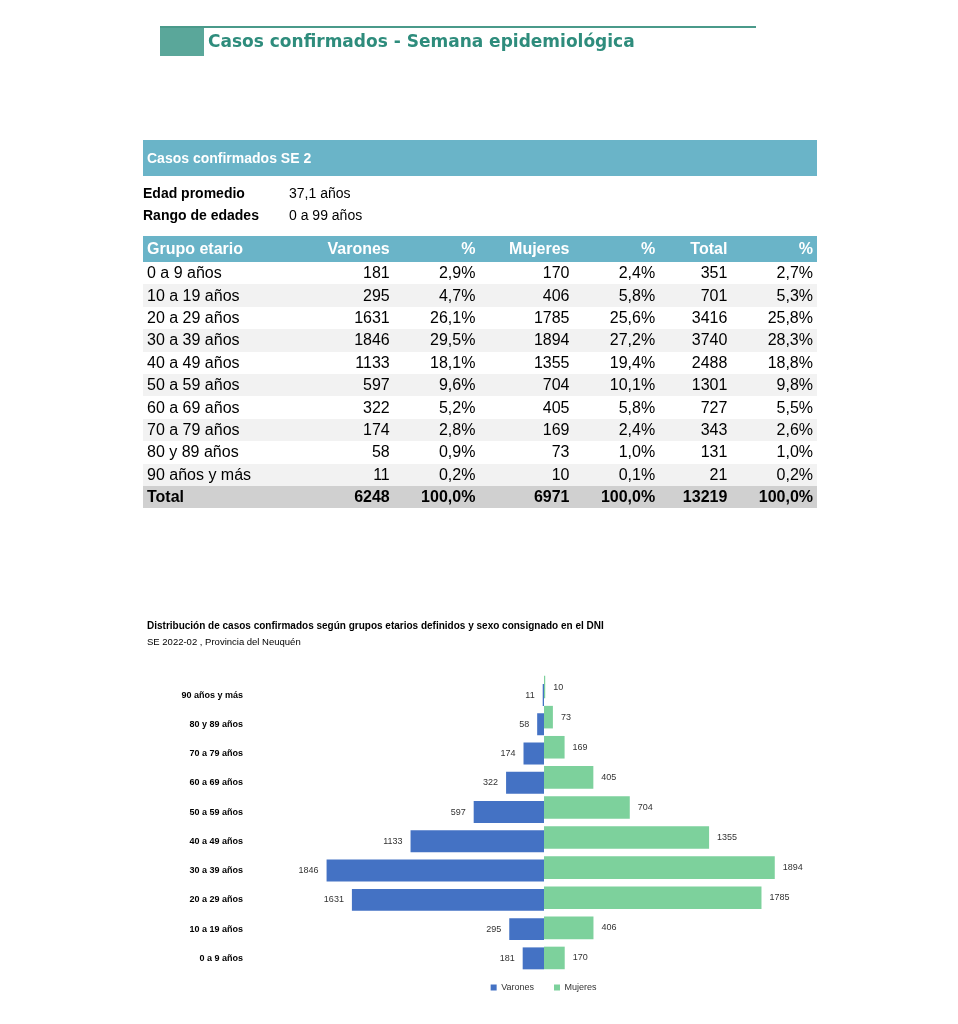 The image size is (958, 1024). I want to click on text: 37,1 años, so click(320, 193).